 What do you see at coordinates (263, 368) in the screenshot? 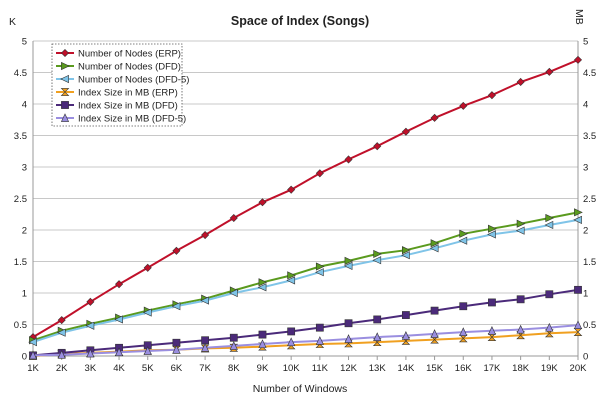
I see `x-tick-label: 9K` at bounding box center [263, 368].